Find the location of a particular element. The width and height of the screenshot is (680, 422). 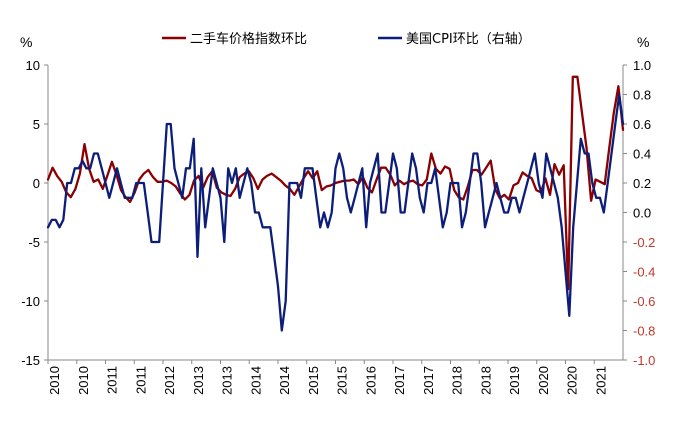

left-tick-label: 10 is located at coordinates (33, 65).